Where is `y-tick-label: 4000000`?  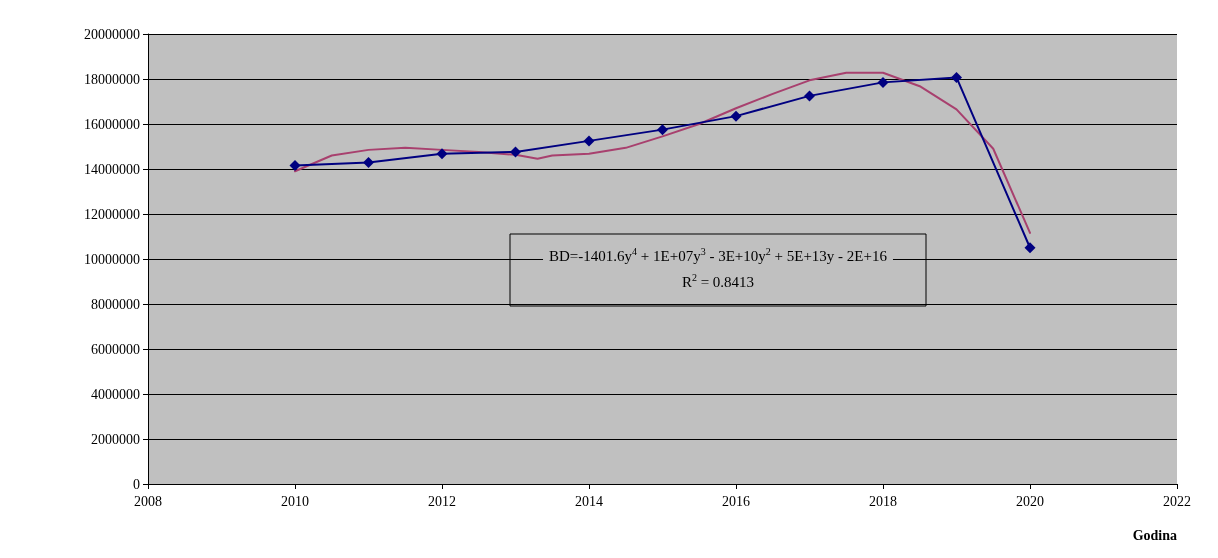 y-tick-label: 4000000 is located at coordinates (115, 394).